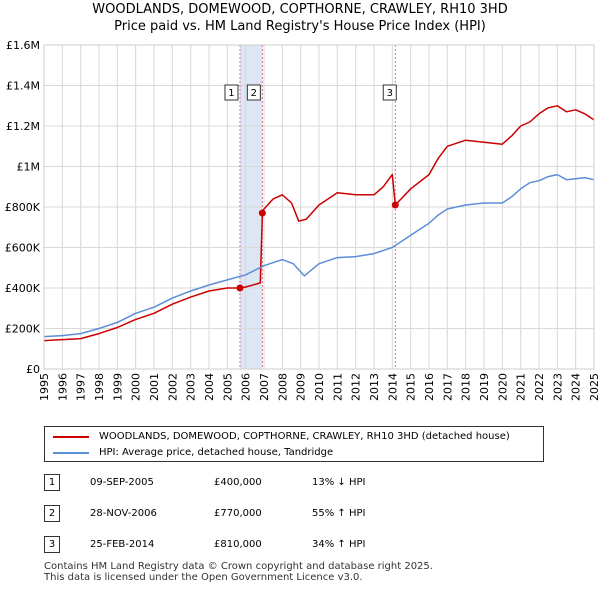 This screenshot has height=590, width=600. Describe the element at coordinates (71, 436) in the screenshot. I see `legend-swatch-property` at that location.